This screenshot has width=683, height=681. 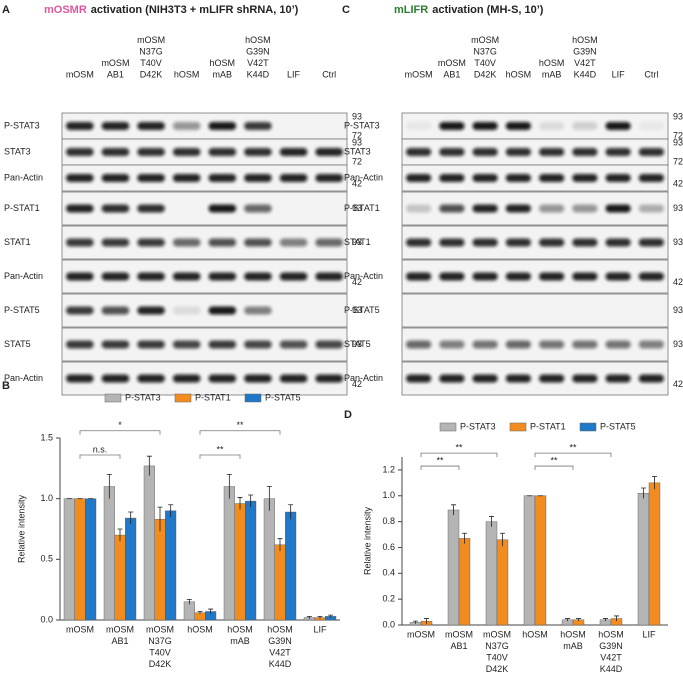 What do you see at coordinates (651, 74) in the screenshot?
I see `lane-label: Ctrl` at bounding box center [651, 74].